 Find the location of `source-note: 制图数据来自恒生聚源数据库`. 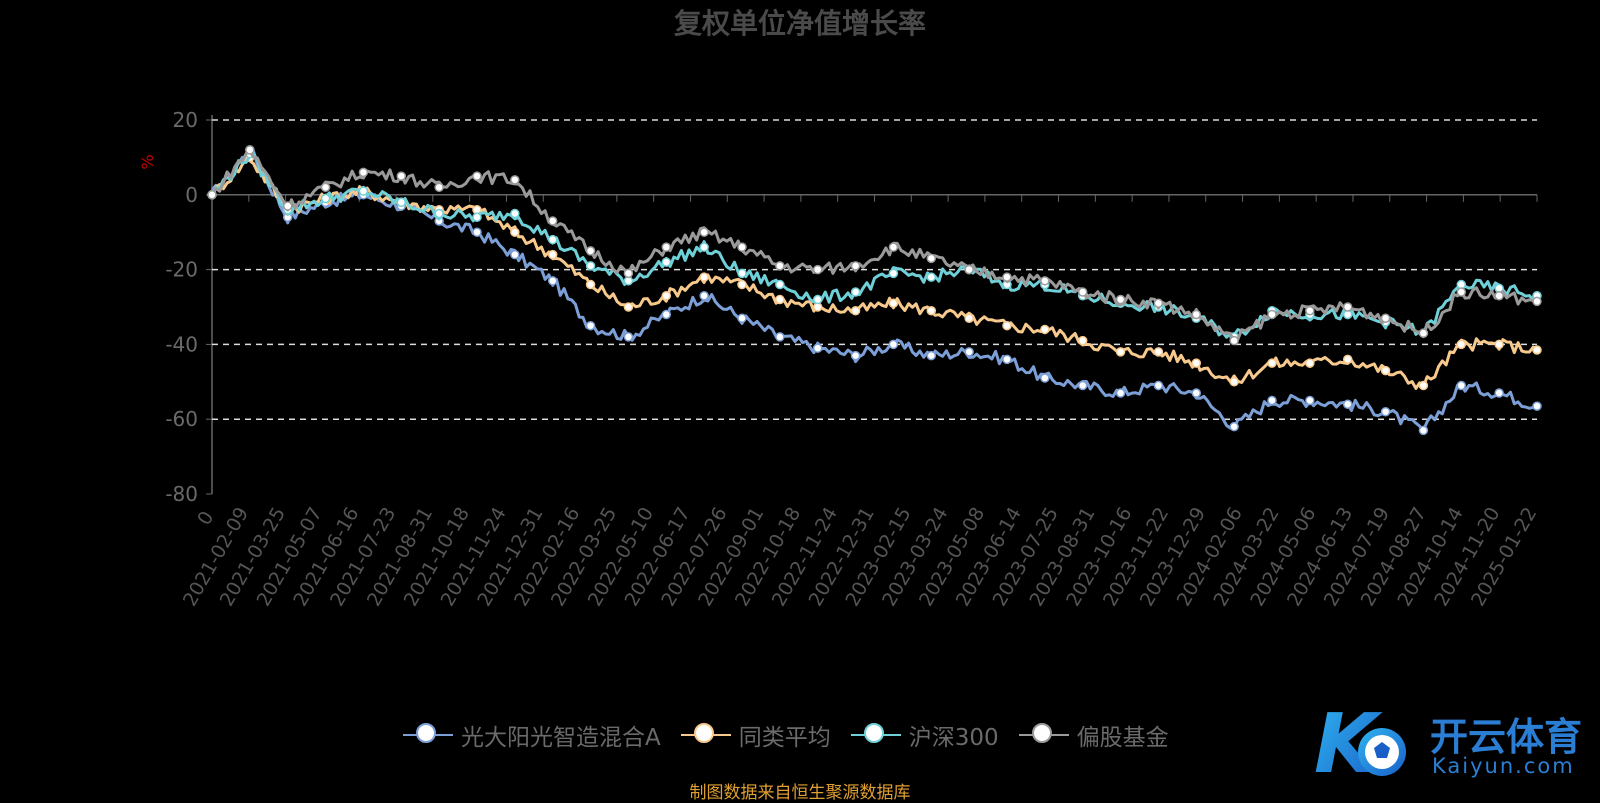

source-note: 制图数据来自恒生聚源数据库 is located at coordinates (800, 793).